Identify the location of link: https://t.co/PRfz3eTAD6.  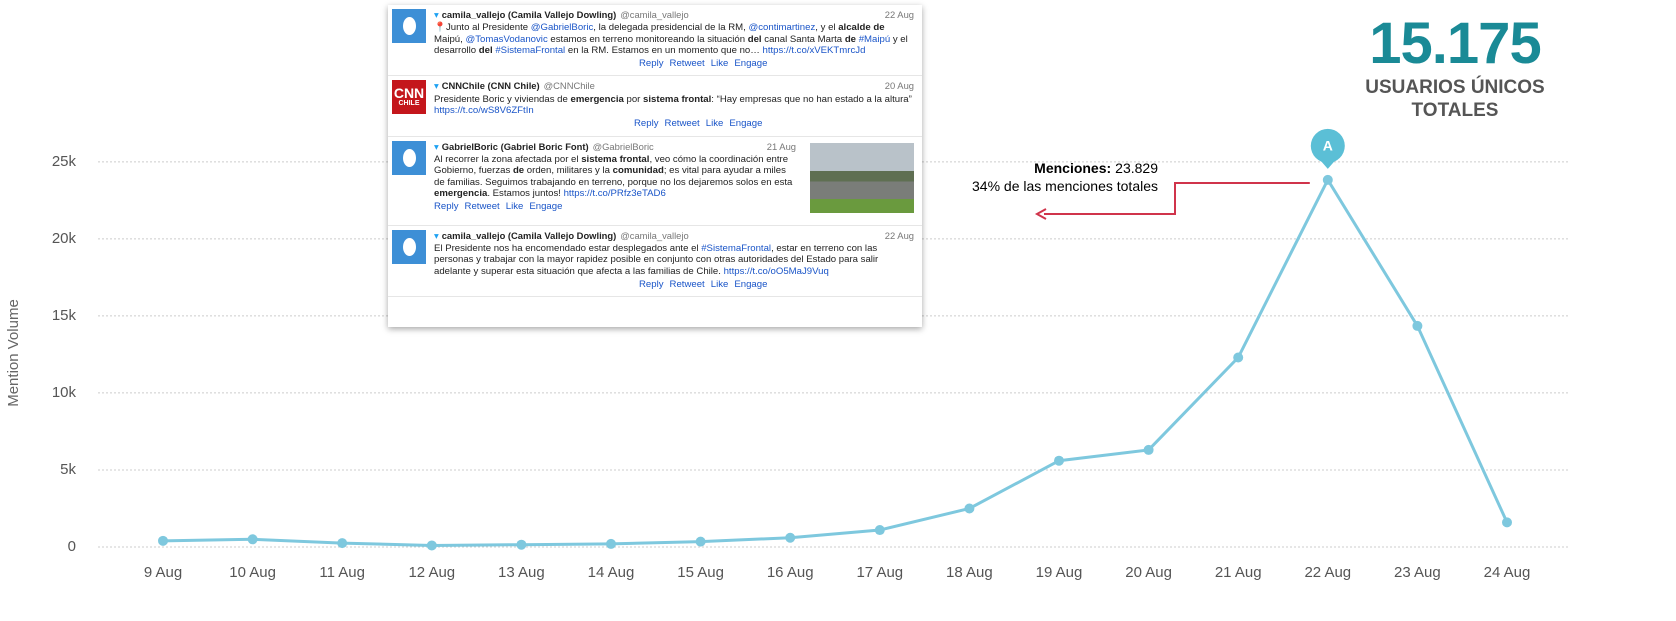
(614, 193).